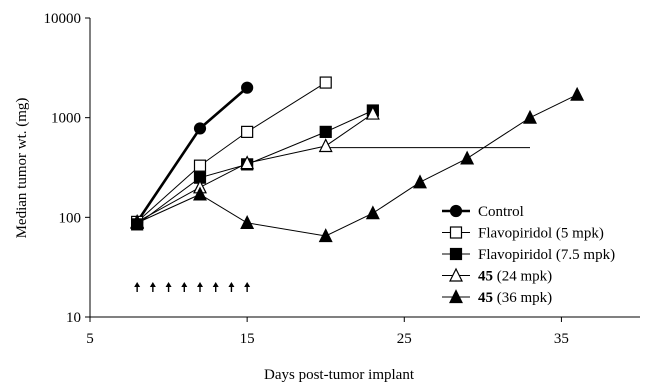 The height and width of the screenshot is (385, 645). Describe the element at coordinates (522, 298) in the screenshot. I see `legend-label-text: (36 mpk)` at that location.